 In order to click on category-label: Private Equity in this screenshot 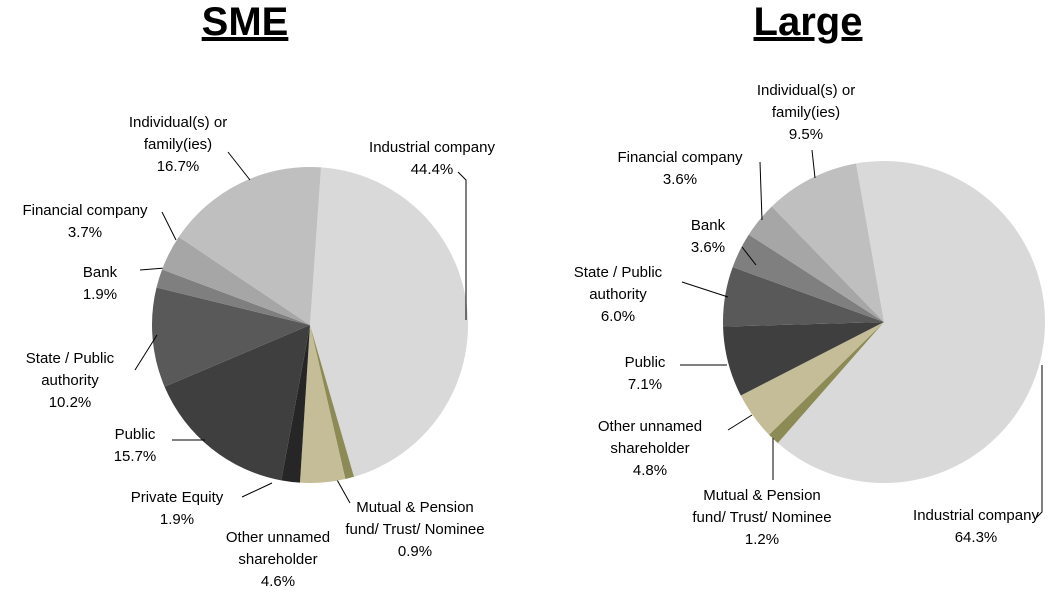, I will do `click(177, 497)`.